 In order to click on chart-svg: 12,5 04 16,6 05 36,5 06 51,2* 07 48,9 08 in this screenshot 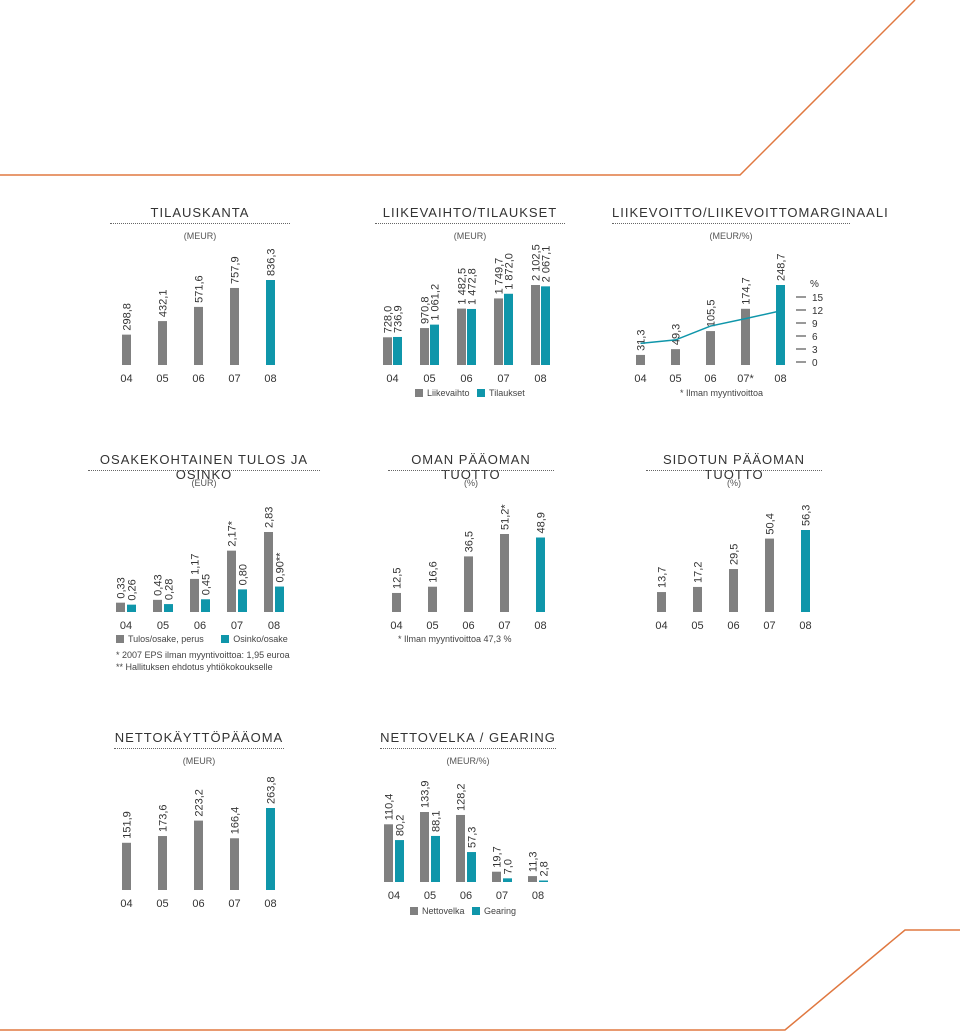, I will do `click(468, 568)`.